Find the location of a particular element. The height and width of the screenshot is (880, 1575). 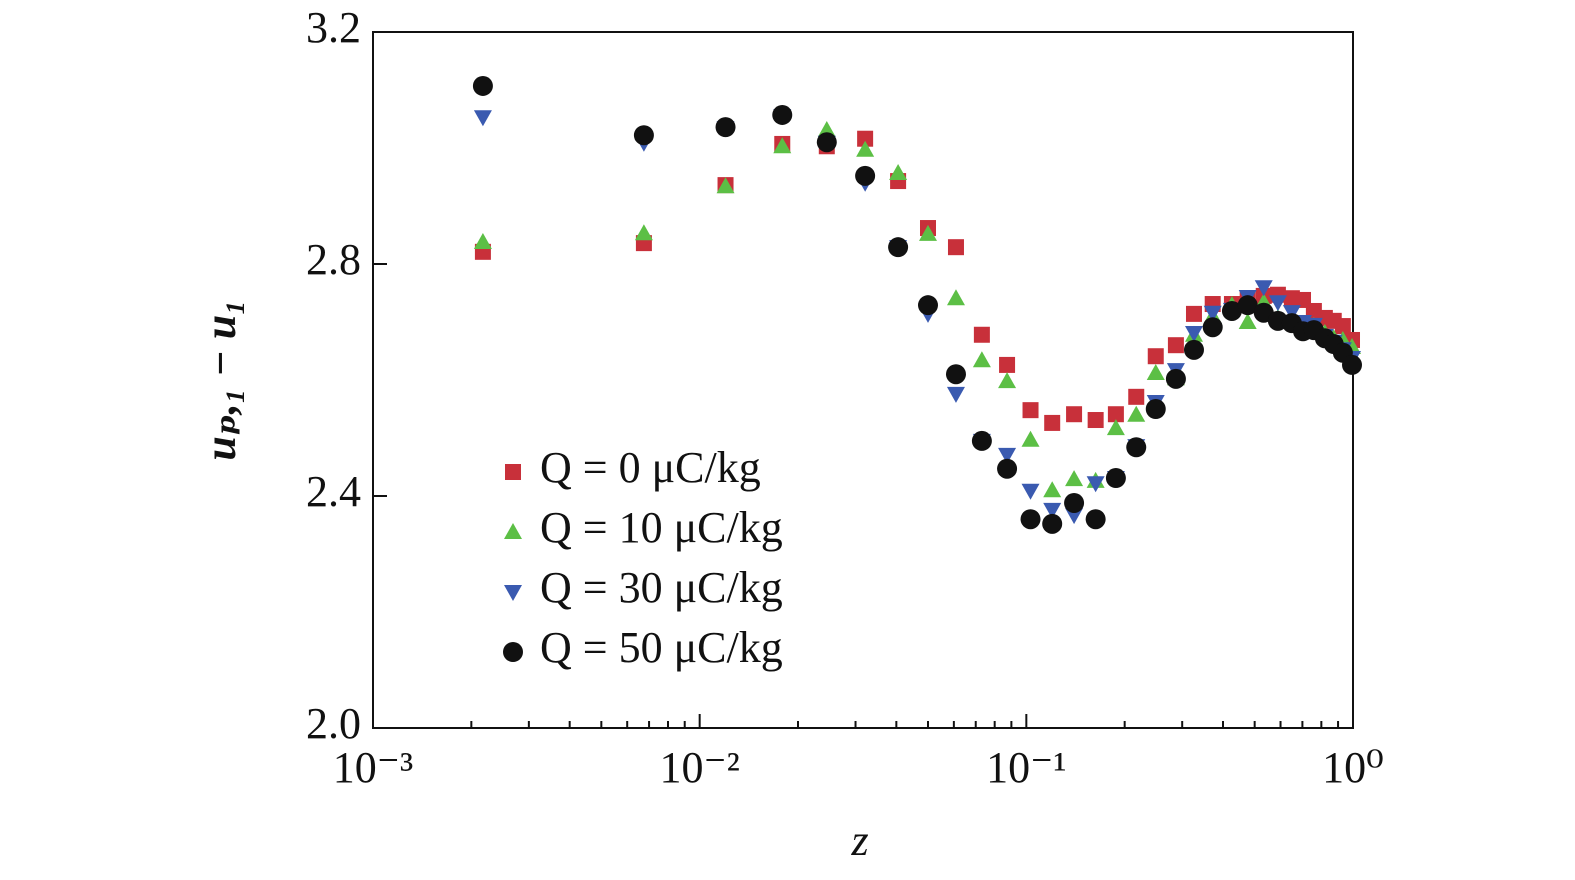

y-tick-label: 2.0 is located at coordinates (333, 723).